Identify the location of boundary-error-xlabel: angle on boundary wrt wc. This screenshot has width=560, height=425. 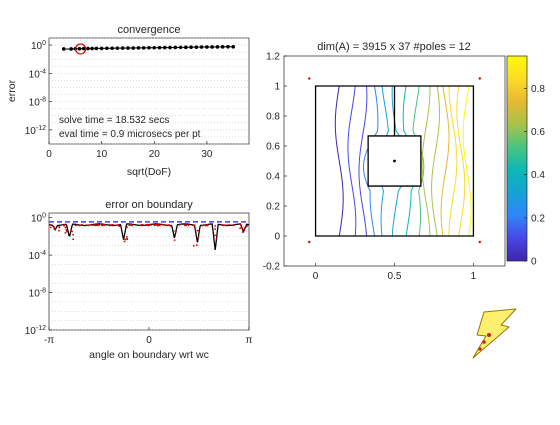
(149, 355).